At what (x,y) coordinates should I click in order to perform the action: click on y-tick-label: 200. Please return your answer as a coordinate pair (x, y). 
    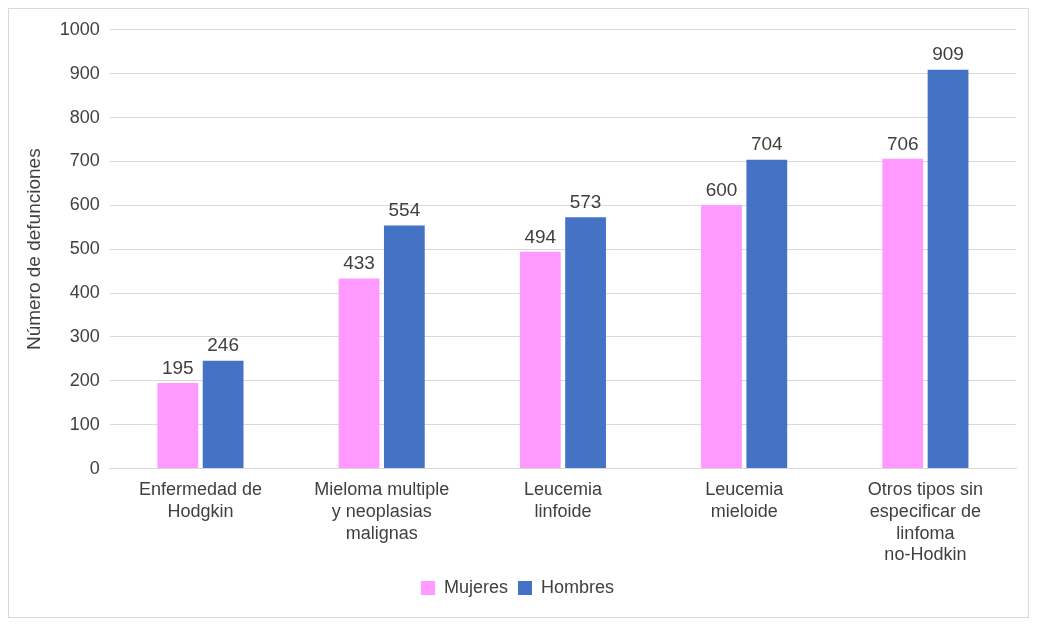
    Looking at the image, I should click on (84, 379).